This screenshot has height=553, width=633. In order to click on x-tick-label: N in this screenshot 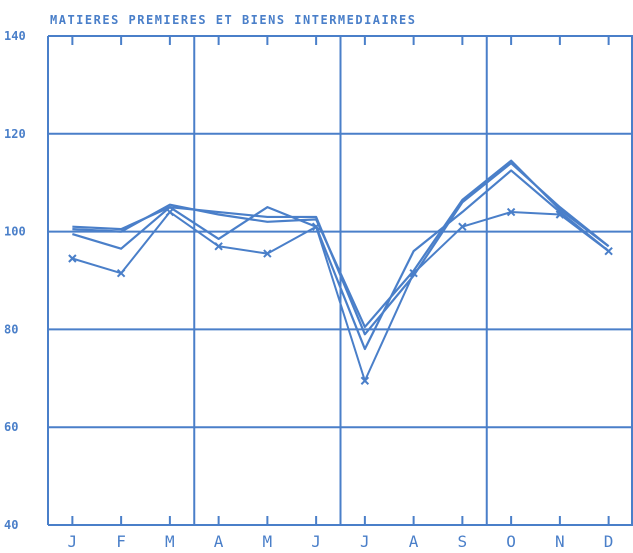, I will do `click(560, 541)`.